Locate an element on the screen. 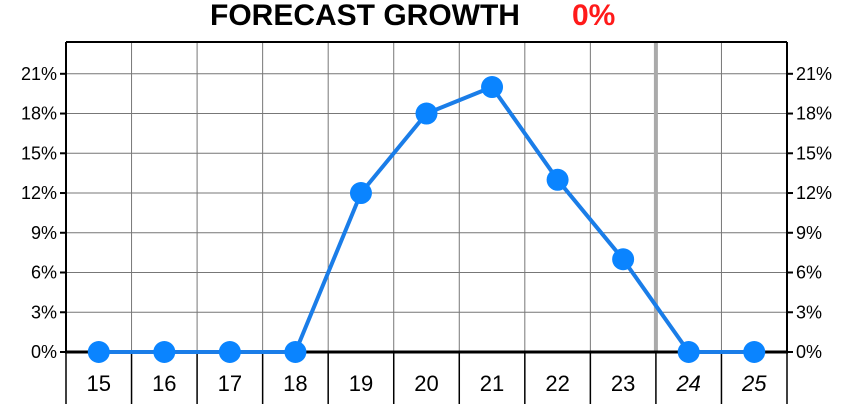 The height and width of the screenshot is (404, 848). x-axis-labels: 15 16 17 18 19 20 21 22 23 24 25 is located at coordinates (426, 378).